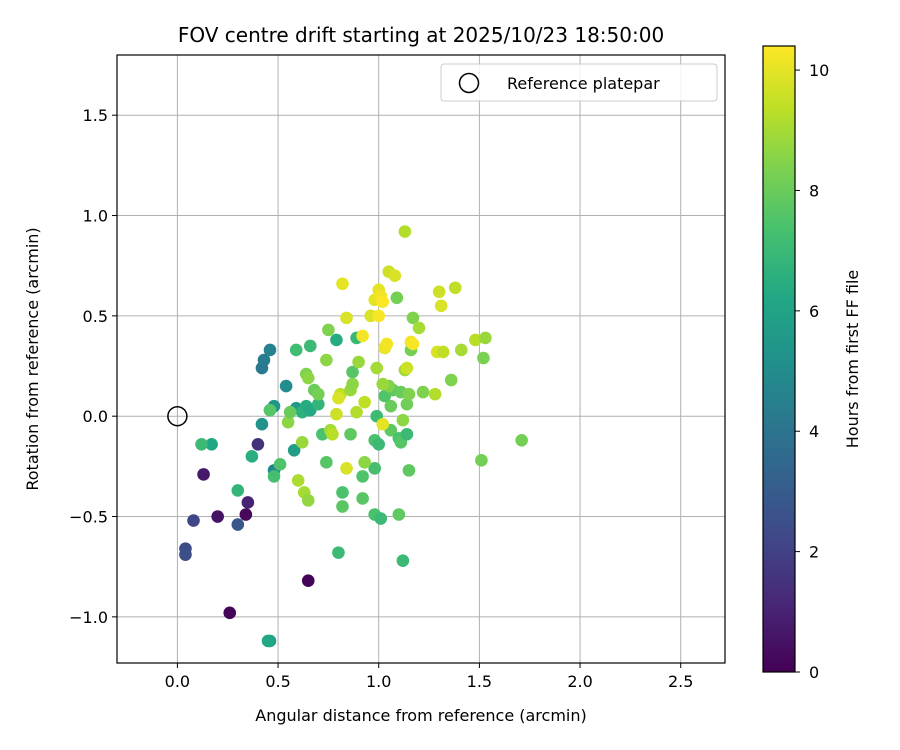  What do you see at coordinates (680, 681) in the screenshot?
I see `x-tick-label: 2.5` at bounding box center [680, 681].